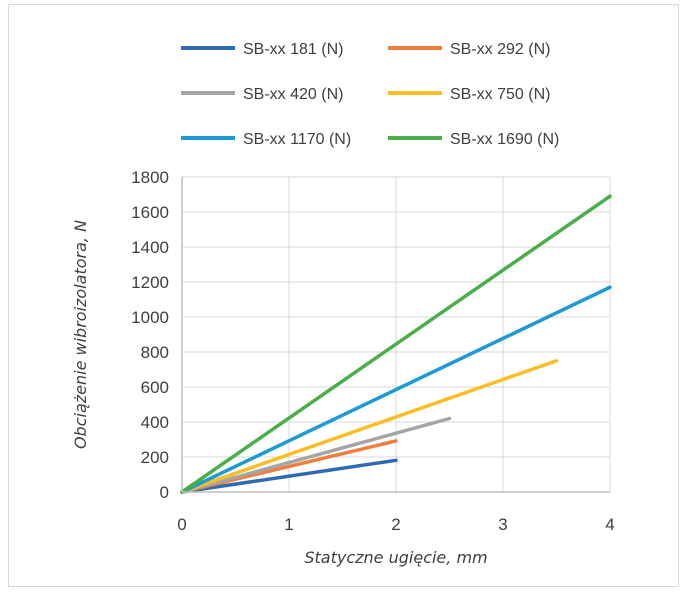 This screenshot has width=688, height=592. I want to click on y-tick-label: 1200, so click(150, 282).